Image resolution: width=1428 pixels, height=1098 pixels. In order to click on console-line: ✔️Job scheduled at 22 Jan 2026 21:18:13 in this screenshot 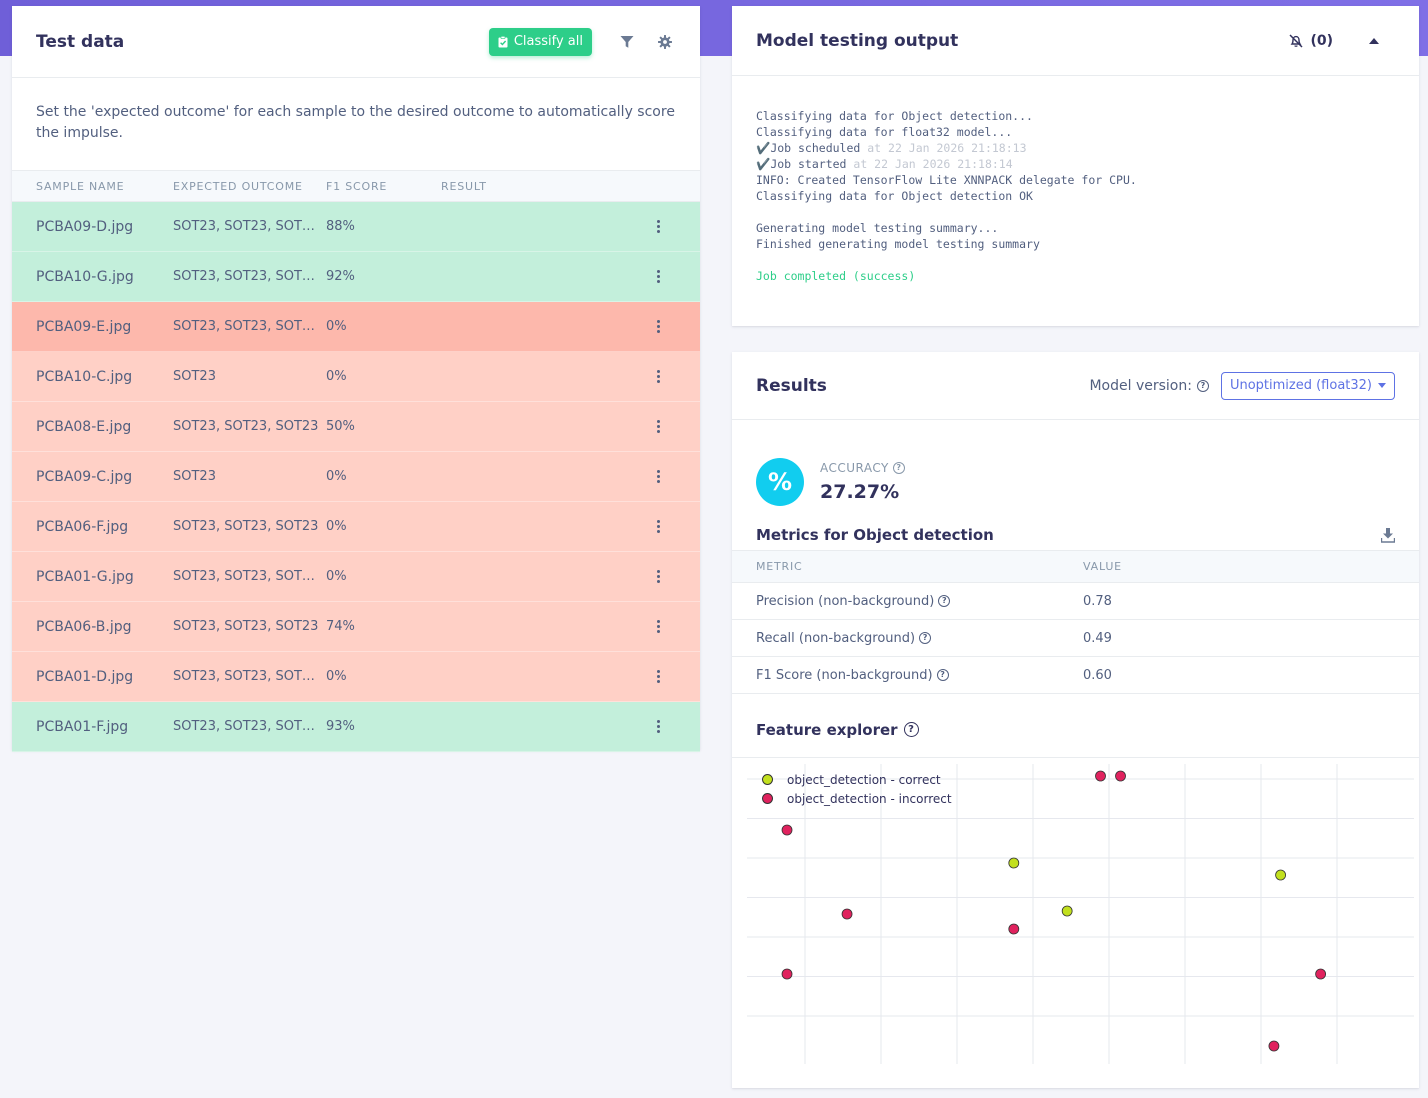, I will do `click(1075, 148)`.